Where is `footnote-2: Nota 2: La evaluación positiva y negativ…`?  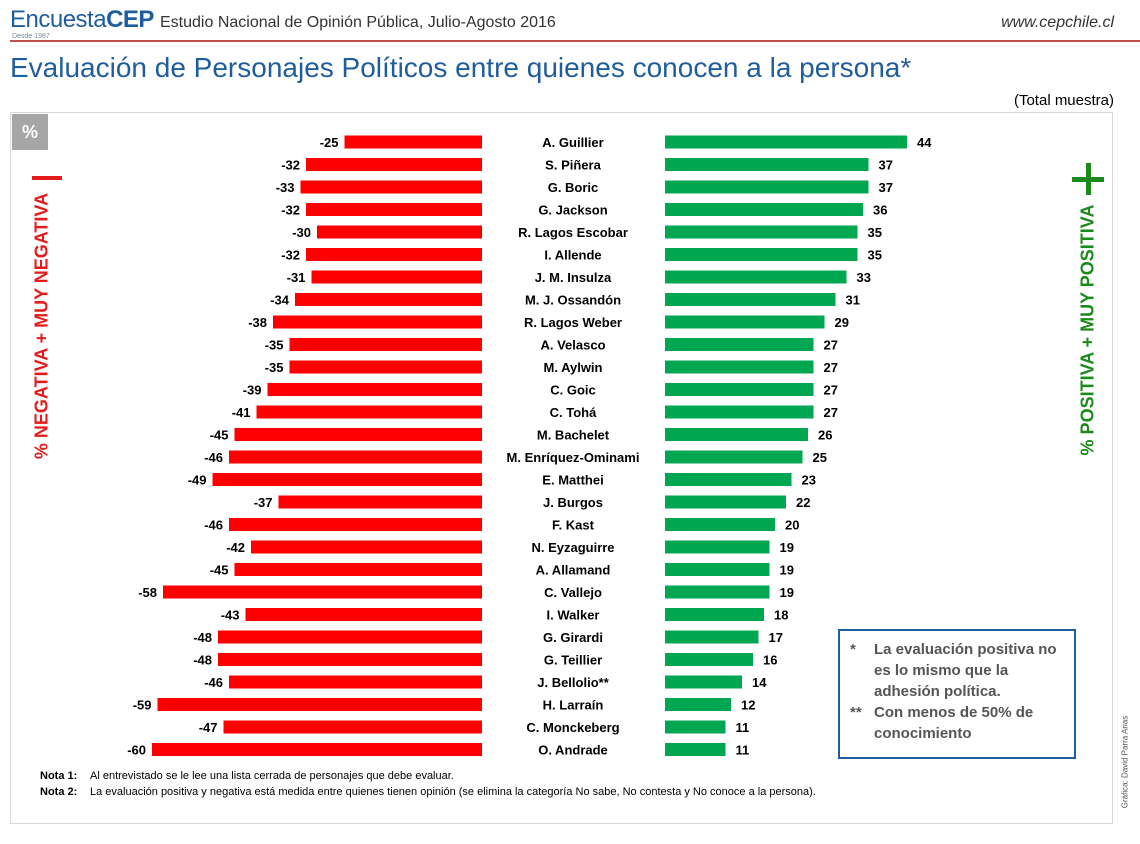
footnote-2: Nota 2: La evaluación positiva y negativ… is located at coordinates (430, 792).